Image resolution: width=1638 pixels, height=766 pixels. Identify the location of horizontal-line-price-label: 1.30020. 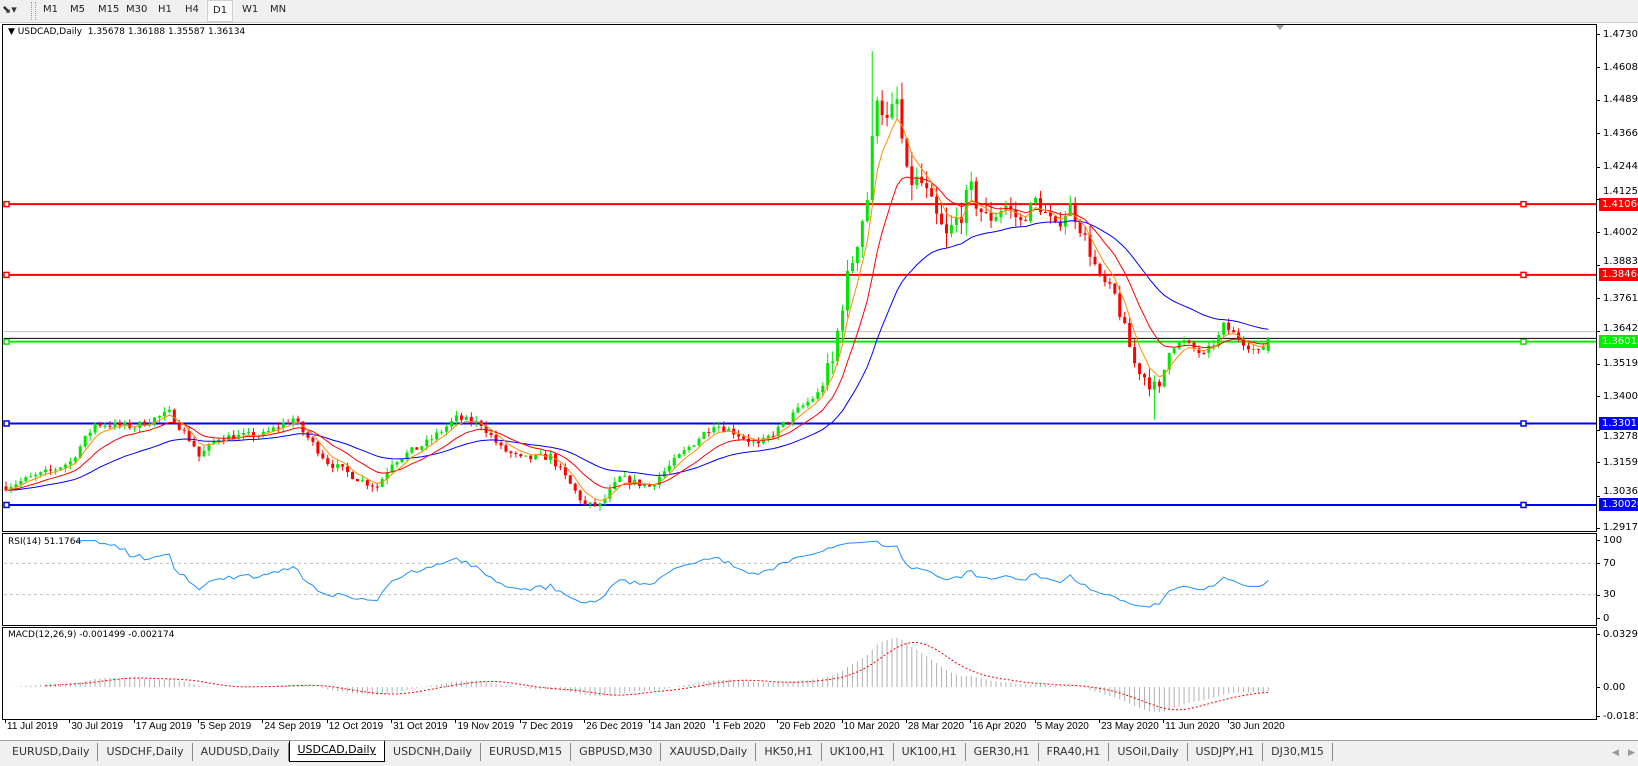
(1618, 505).